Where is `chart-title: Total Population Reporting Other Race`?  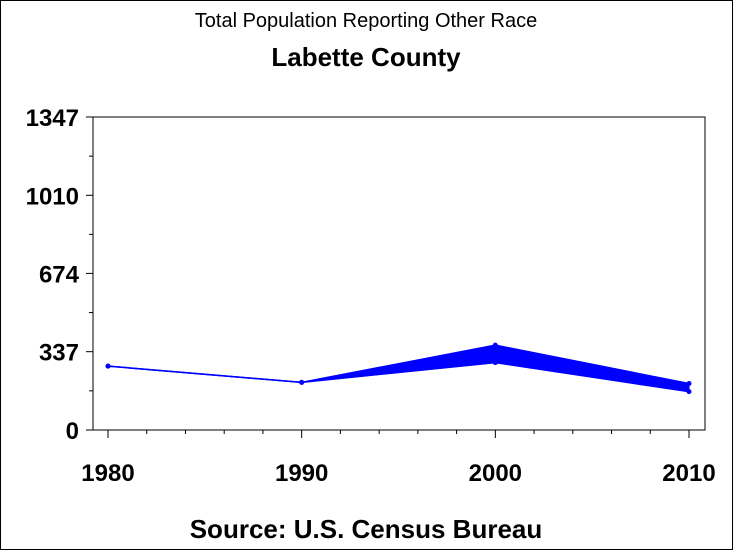
chart-title: Total Population Reporting Other Race is located at coordinates (366, 21).